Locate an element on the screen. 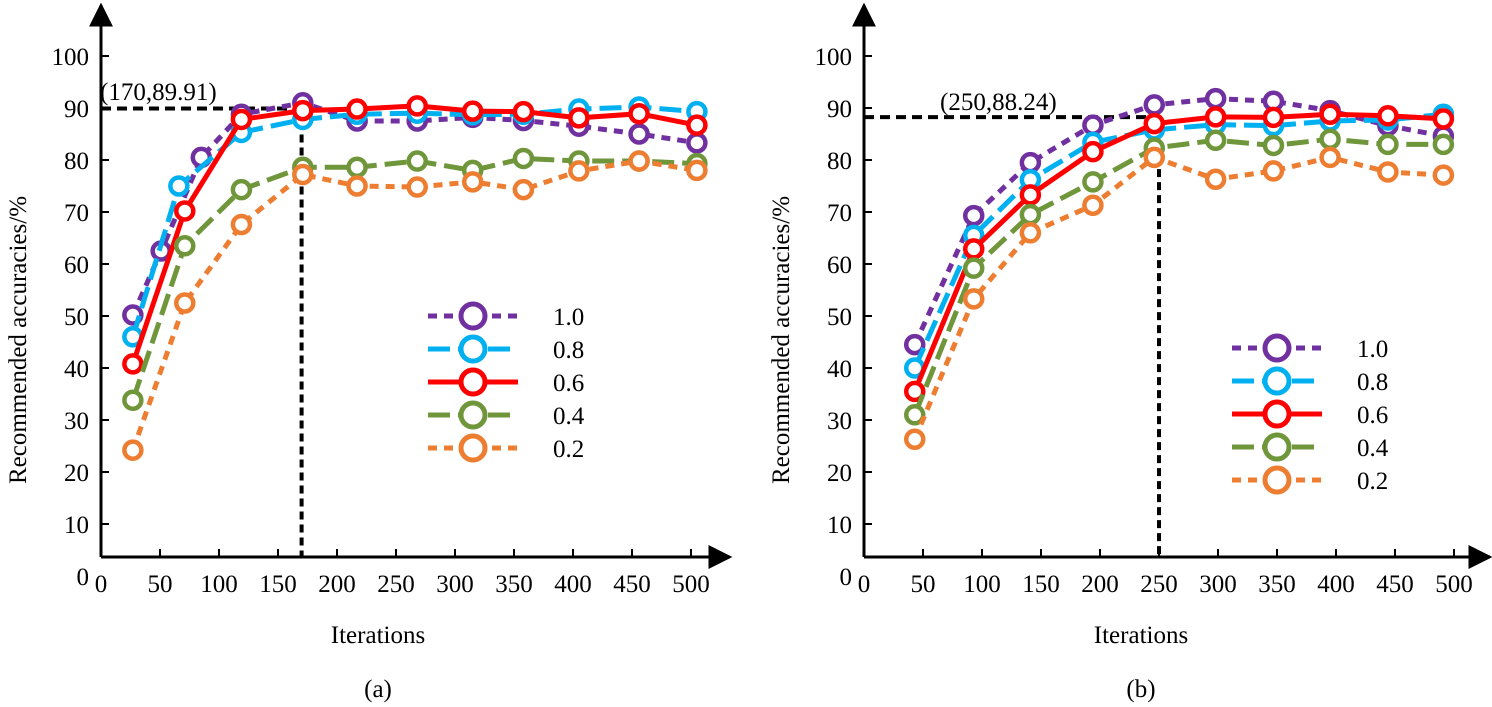 This screenshot has height=707, width=1492. y-tick-label: 60 is located at coordinates (76, 265).